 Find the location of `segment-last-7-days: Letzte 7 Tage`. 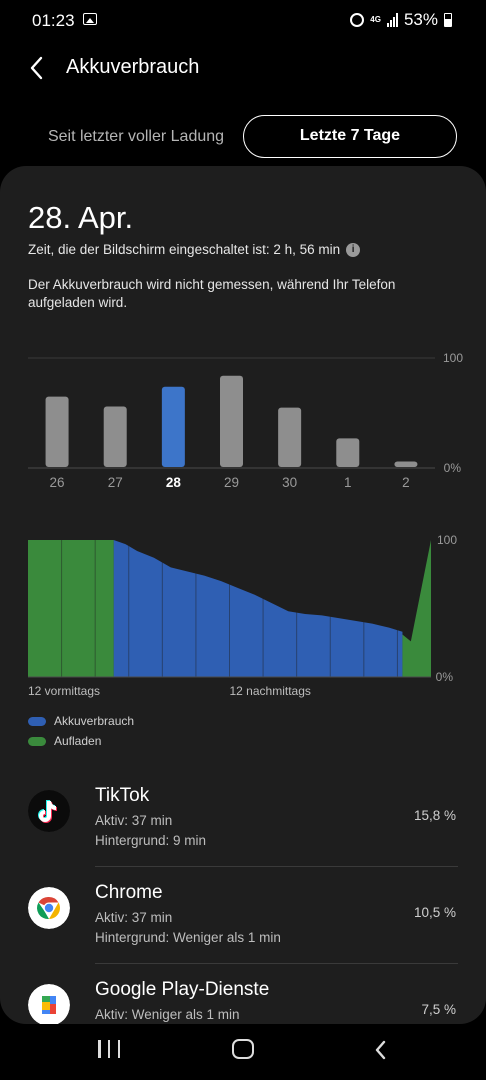

segment-last-7-days: Letzte 7 Tage is located at coordinates (350, 136).